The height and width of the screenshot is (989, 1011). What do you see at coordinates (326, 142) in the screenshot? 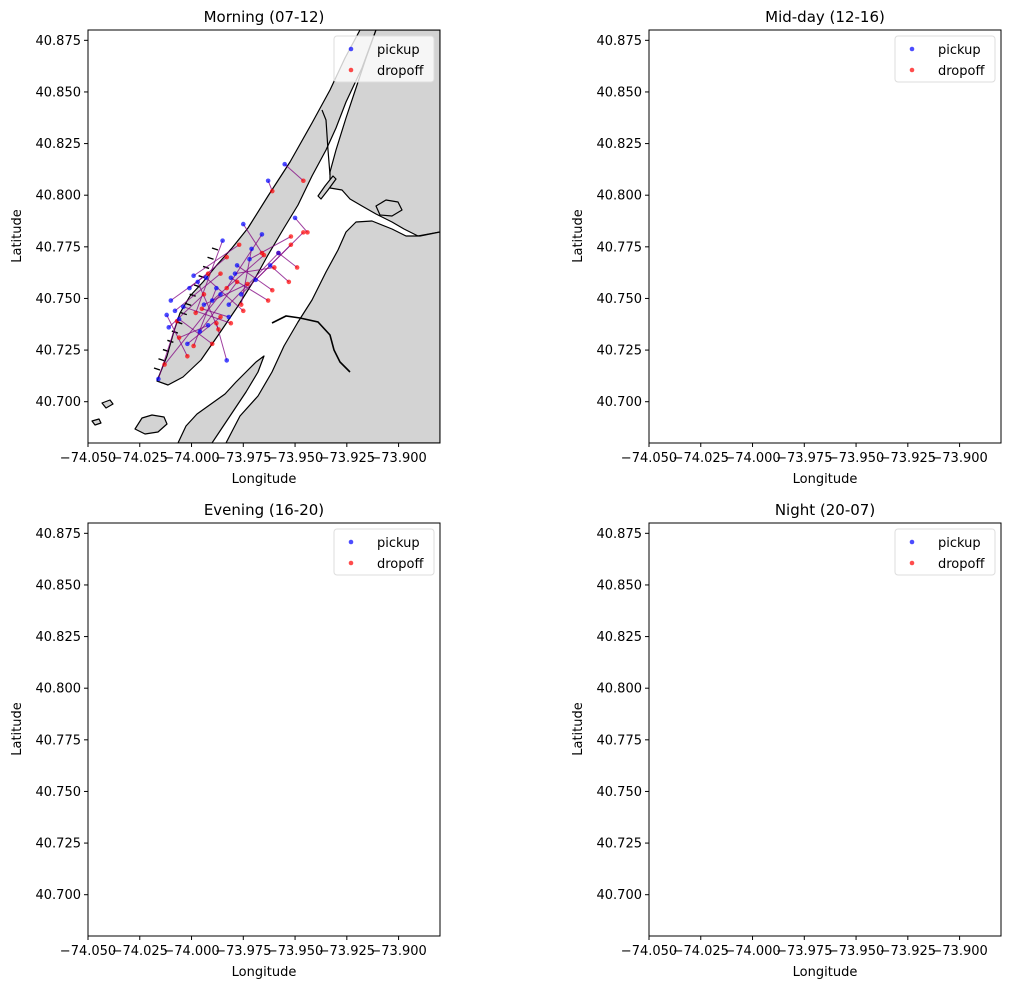
I see `harlem-river-line` at bounding box center [326, 142].